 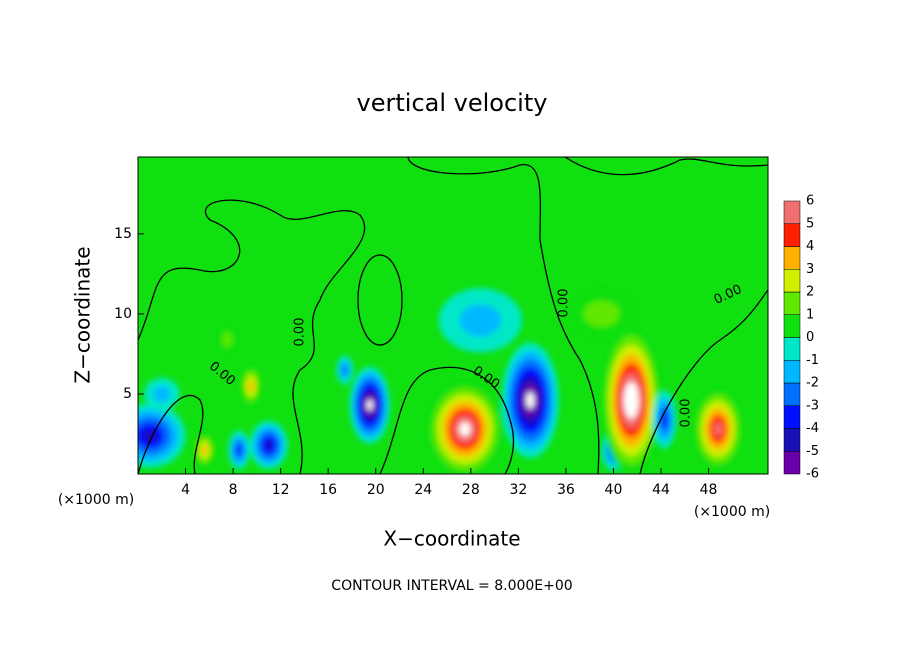 I want to click on colorbar-label: 2, so click(x=810, y=292).